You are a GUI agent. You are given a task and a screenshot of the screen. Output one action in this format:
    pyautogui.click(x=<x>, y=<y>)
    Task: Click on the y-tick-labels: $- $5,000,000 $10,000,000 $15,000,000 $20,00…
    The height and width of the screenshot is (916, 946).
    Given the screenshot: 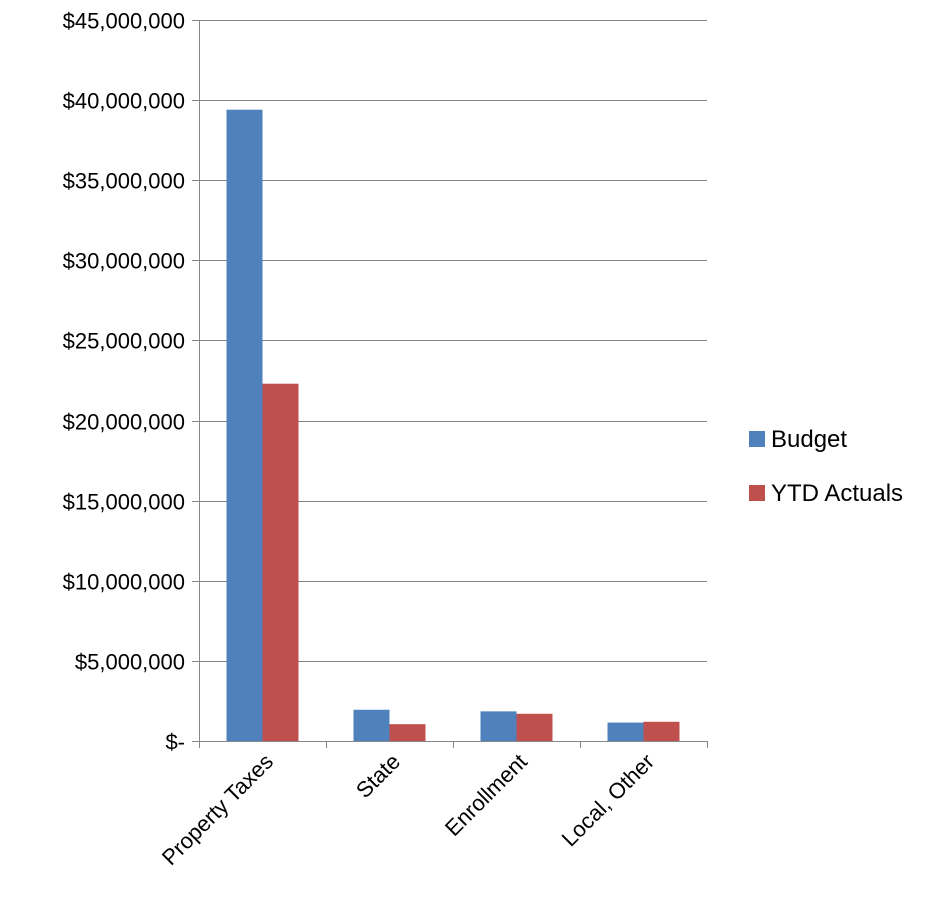 What is the action you would take?
    pyautogui.click(x=124, y=382)
    